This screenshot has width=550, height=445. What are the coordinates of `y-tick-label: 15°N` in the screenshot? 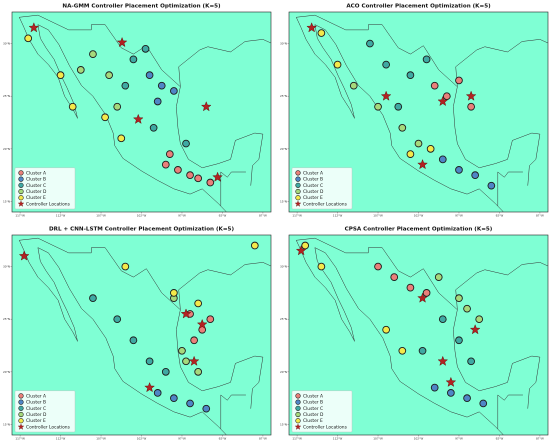 It's located at (283, 201).